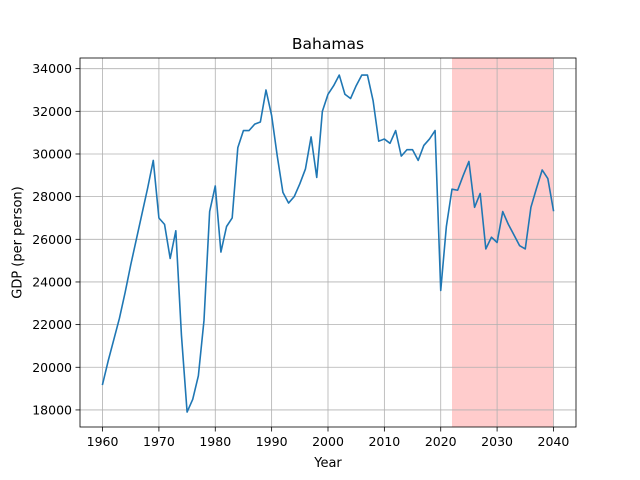 The height and width of the screenshot is (480, 640). Describe the element at coordinates (52, 409) in the screenshot. I see `y-tick-label: 18000` at that location.